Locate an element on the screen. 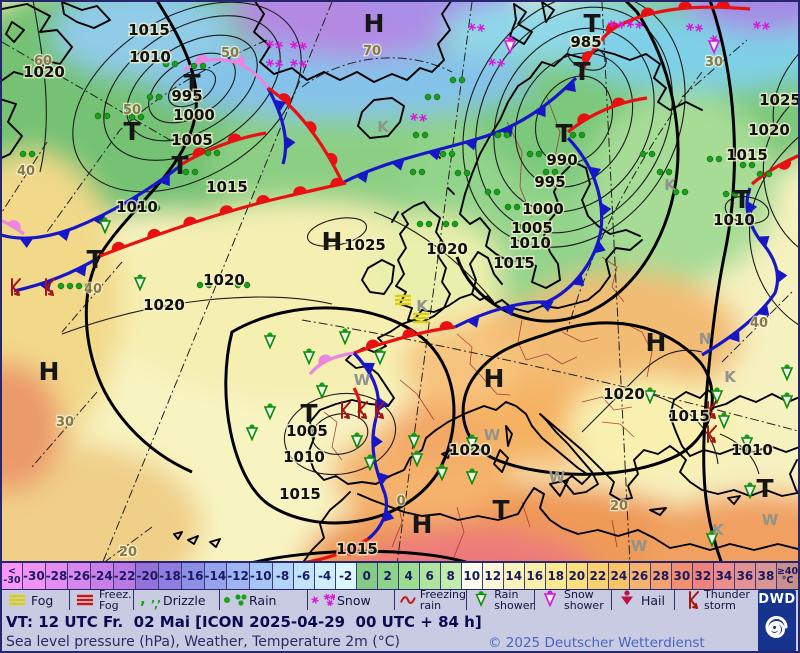 Image resolution: width=800 pixels, height=653 pixels. drizzle-icon: ,,,, is located at coordinates (150, 600).